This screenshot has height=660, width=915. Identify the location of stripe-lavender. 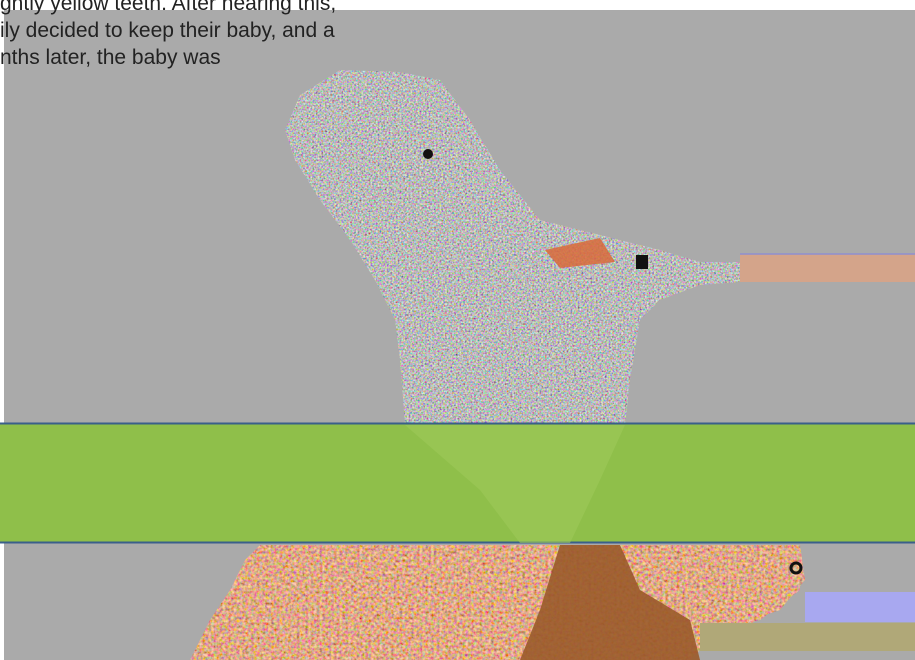
(860, 607).